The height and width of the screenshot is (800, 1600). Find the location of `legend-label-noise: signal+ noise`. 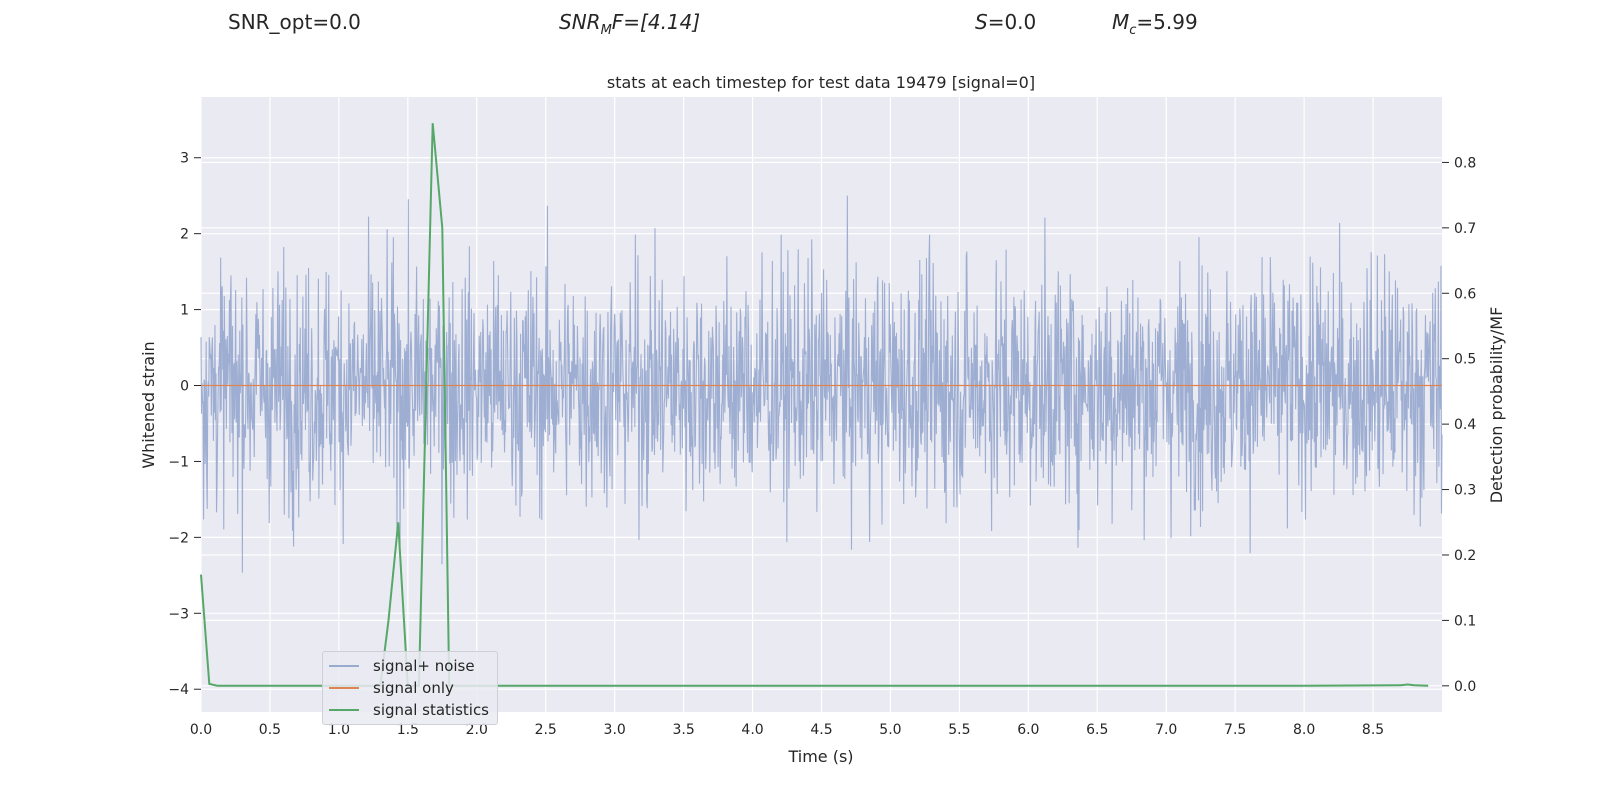

legend-label-noise: signal+ noise is located at coordinates (424, 666).